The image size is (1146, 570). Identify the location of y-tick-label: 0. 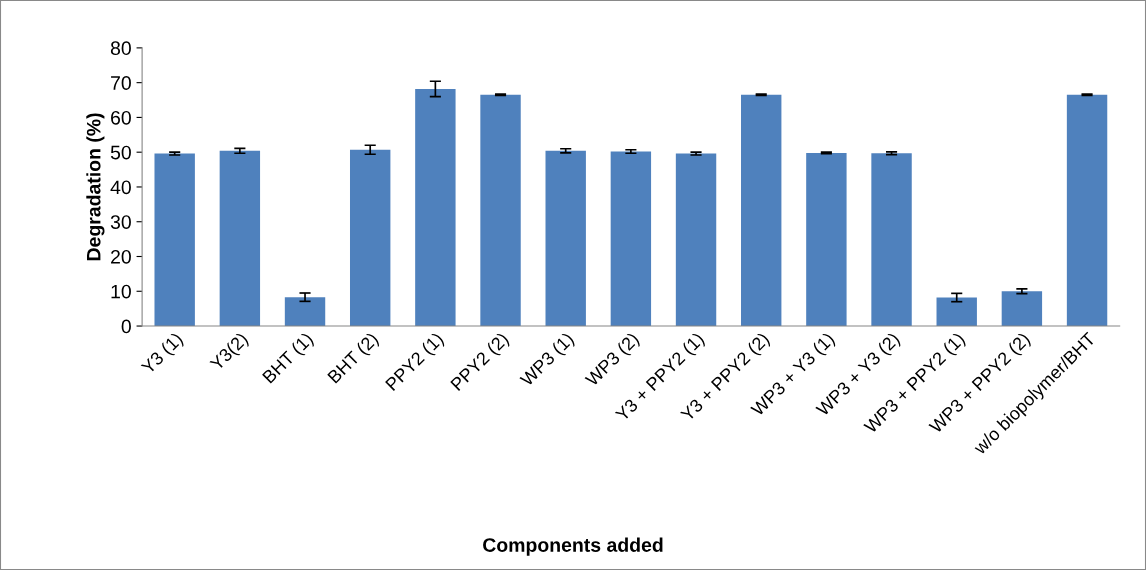
(126, 326).